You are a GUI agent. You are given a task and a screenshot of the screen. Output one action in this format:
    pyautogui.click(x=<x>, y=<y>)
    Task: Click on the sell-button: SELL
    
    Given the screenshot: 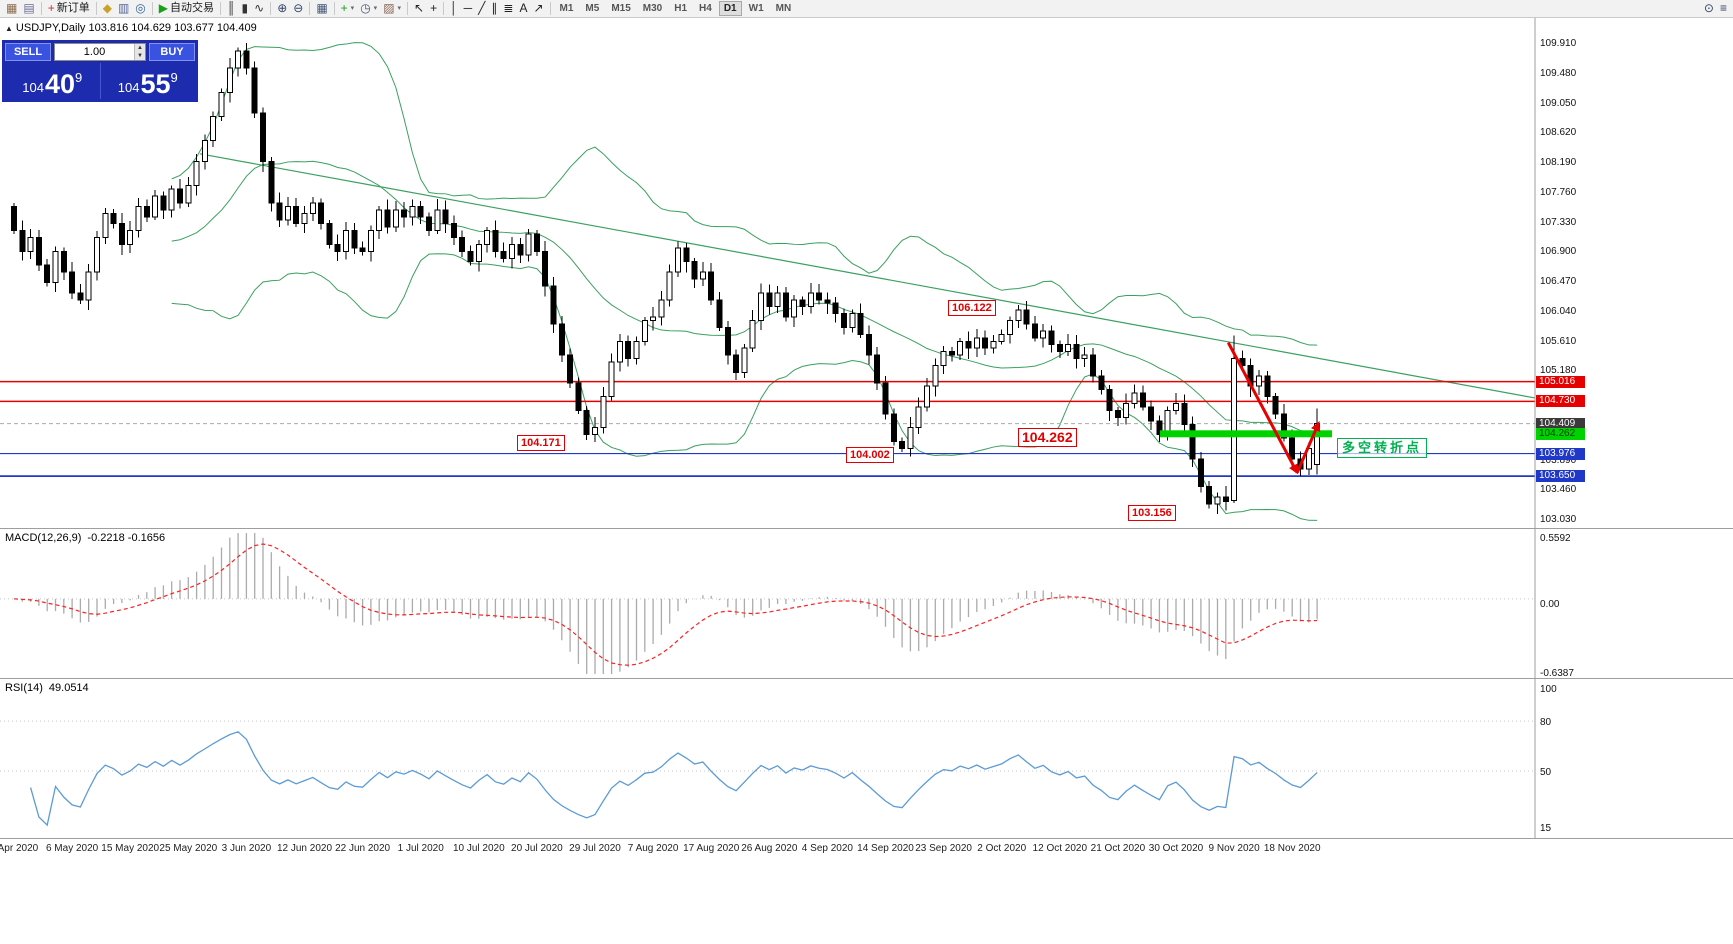 What is the action you would take?
    pyautogui.click(x=28, y=52)
    